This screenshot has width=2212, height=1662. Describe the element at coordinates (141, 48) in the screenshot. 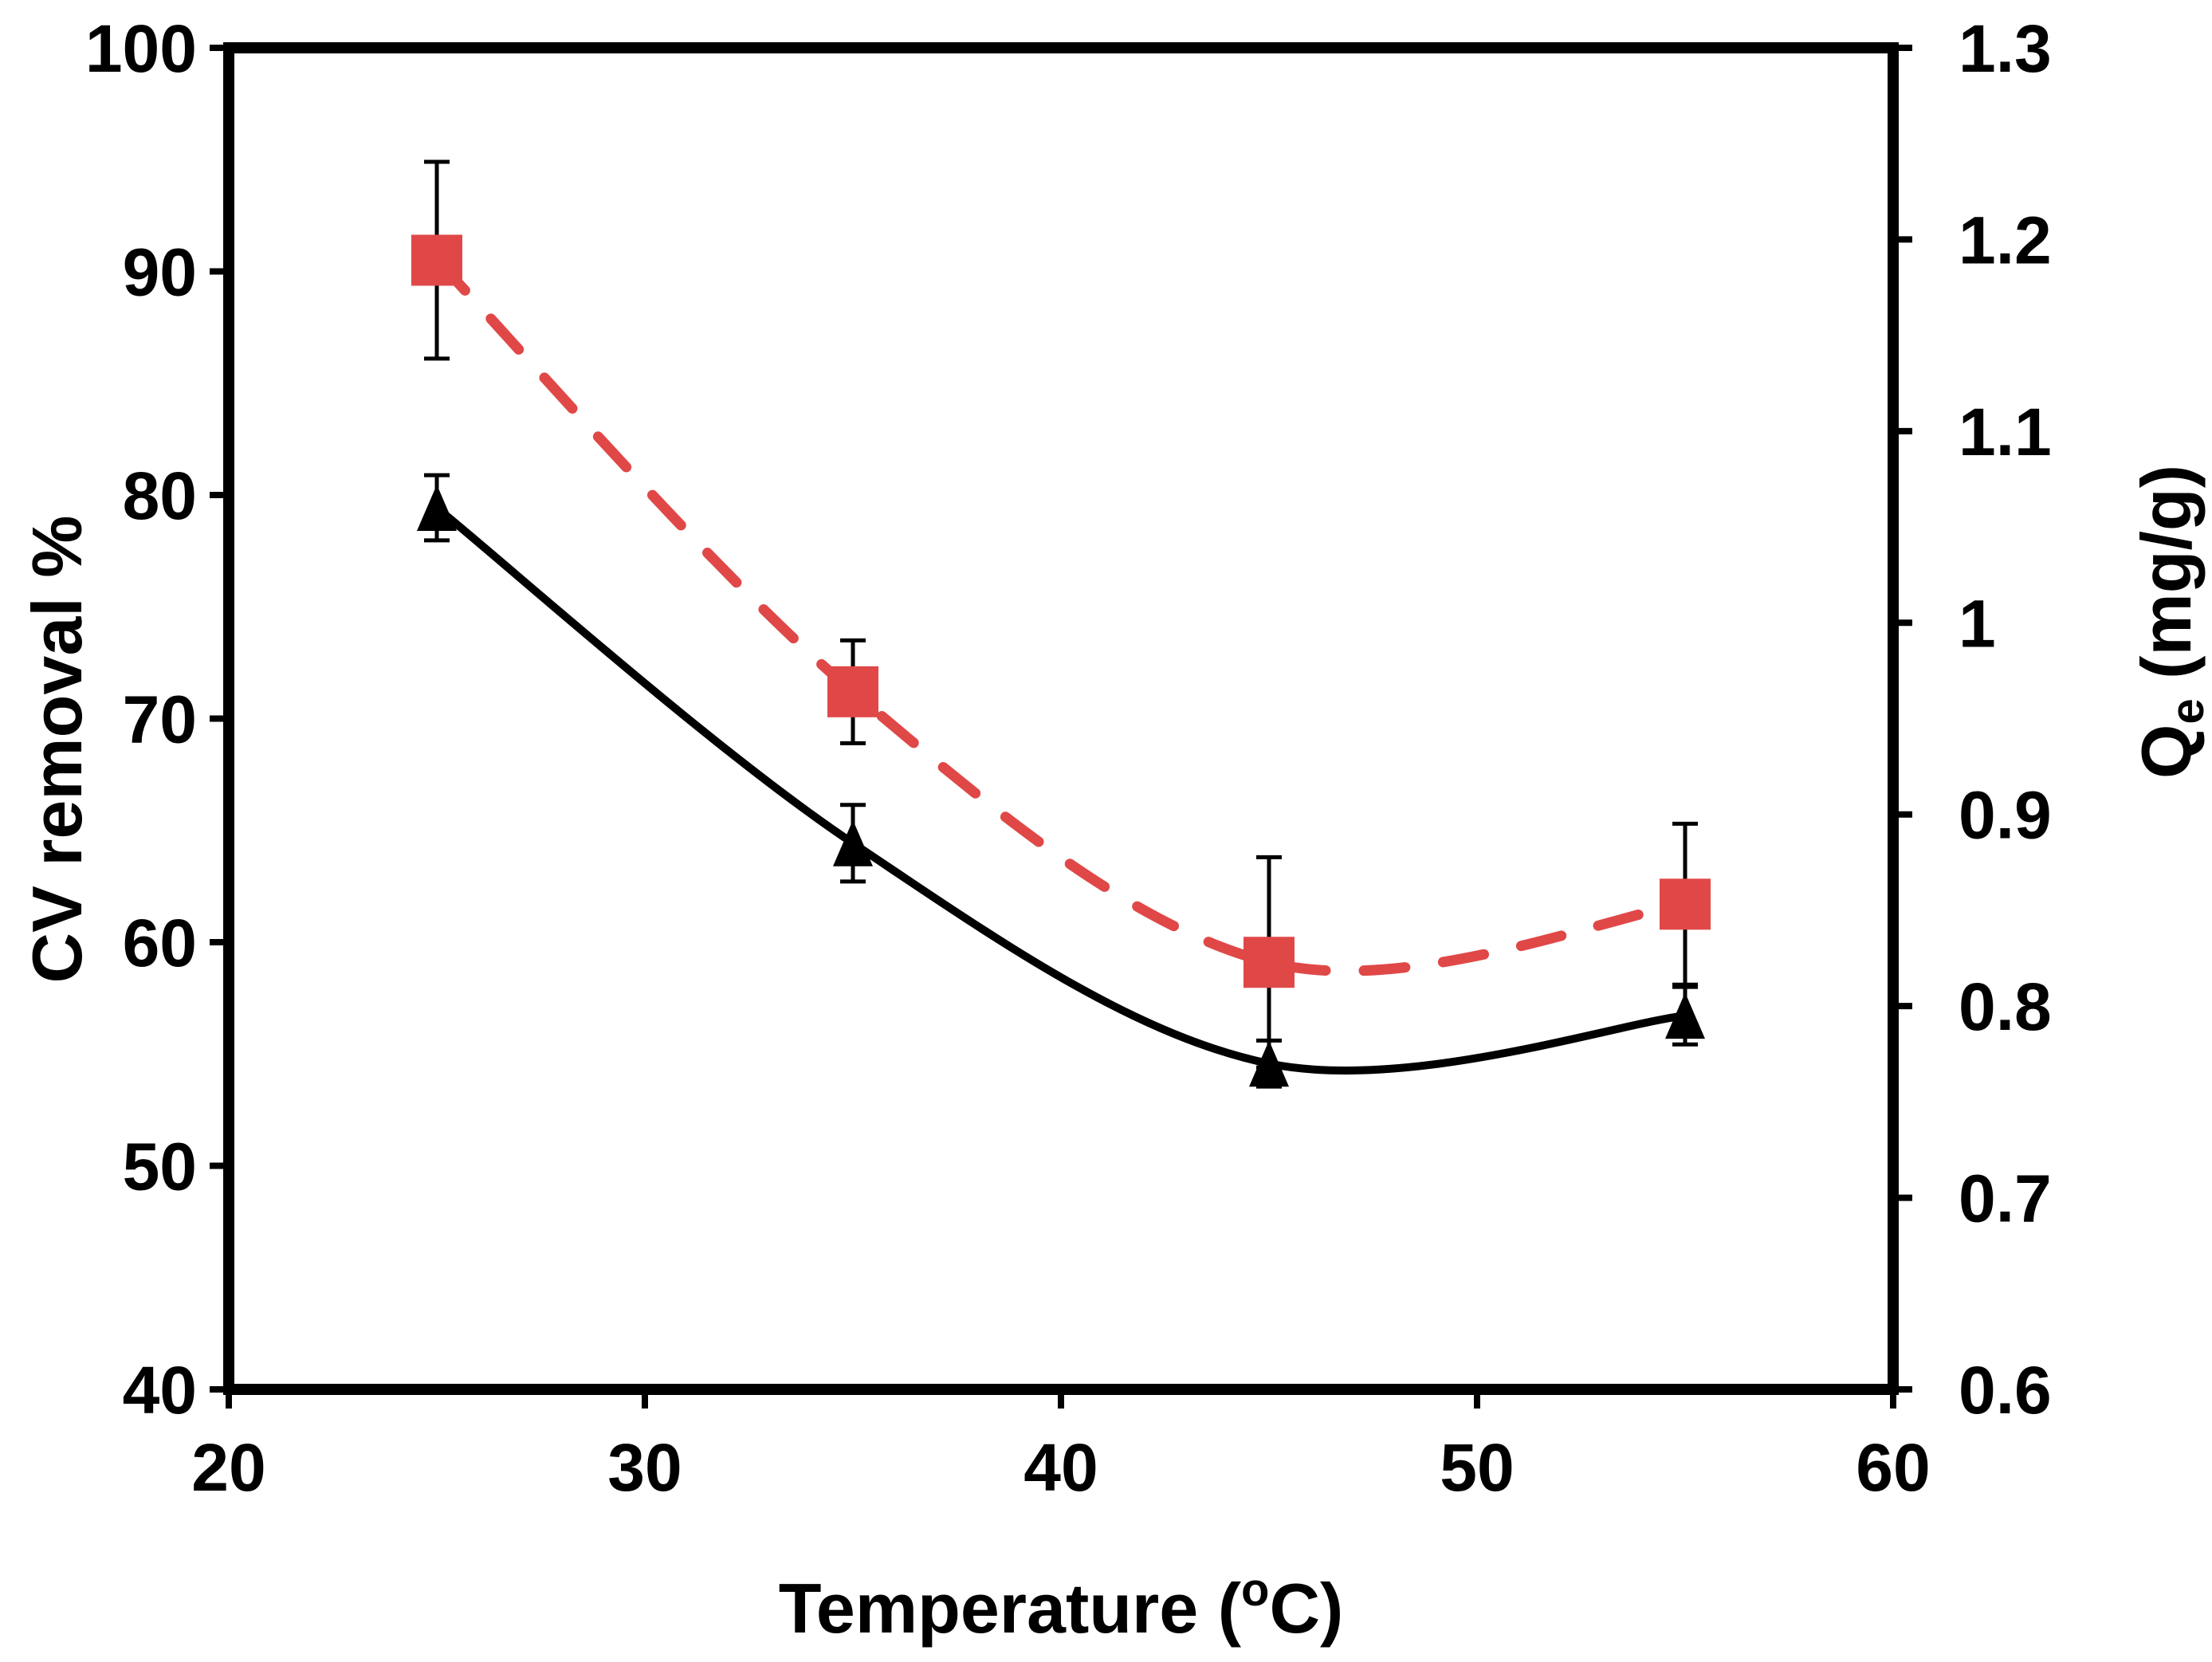

I see `left-y-tick-label: 100` at that location.